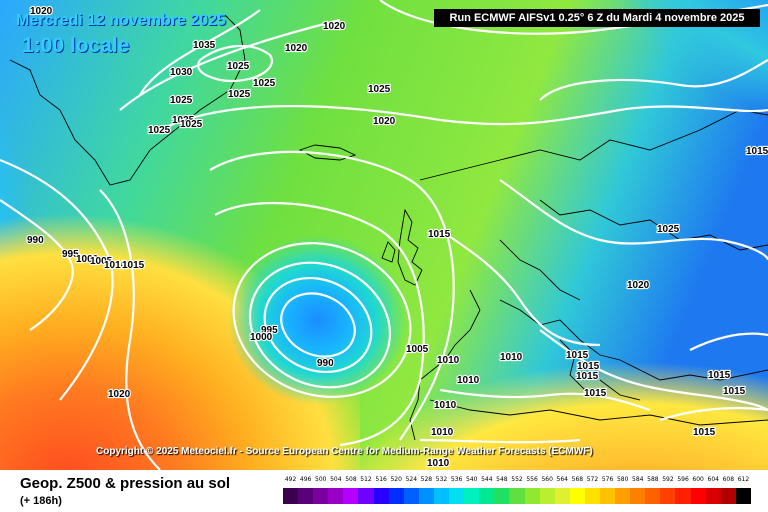 The width and height of the screenshot is (768, 512). I want to click on legend-tick-label: 536, so click(456, 479).